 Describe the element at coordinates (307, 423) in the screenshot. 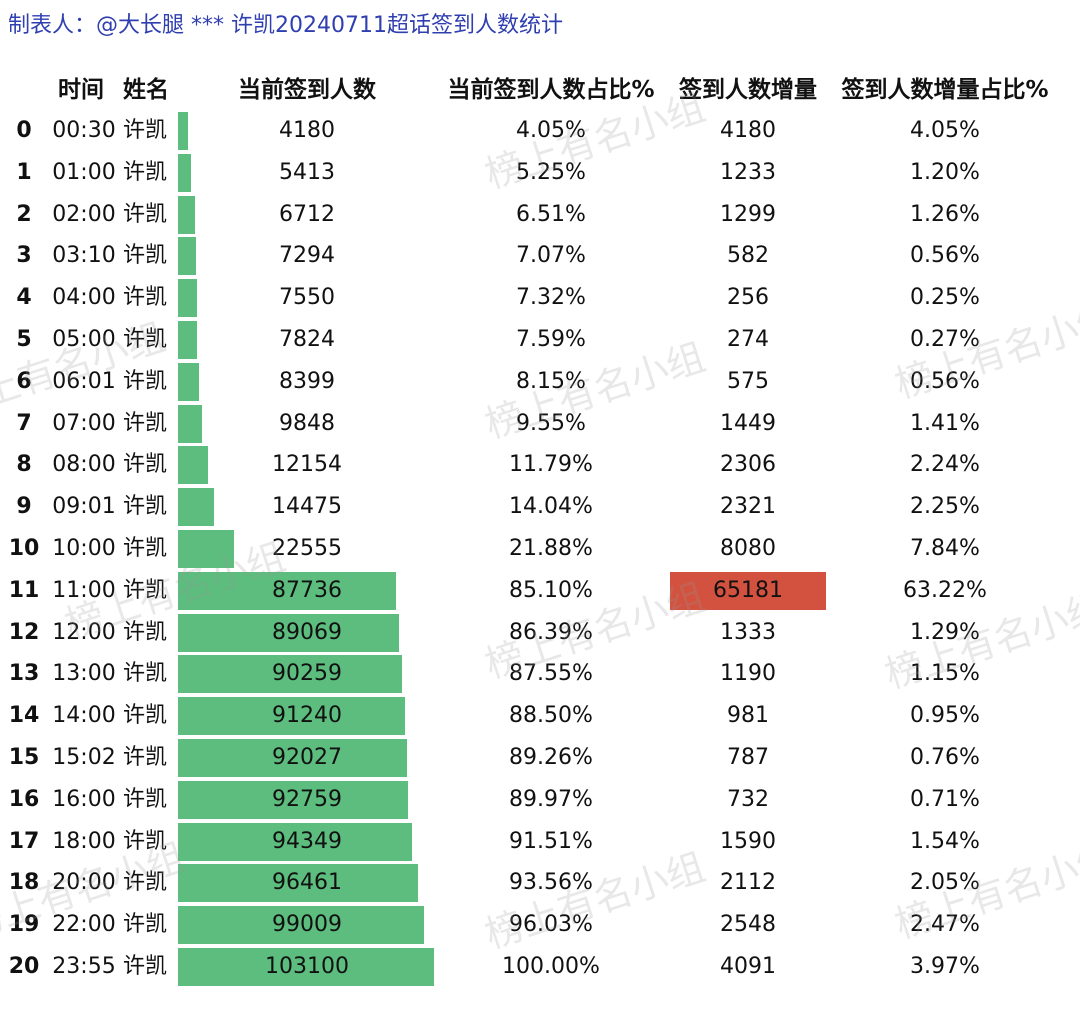

I see `row-current: 9848` at that location.